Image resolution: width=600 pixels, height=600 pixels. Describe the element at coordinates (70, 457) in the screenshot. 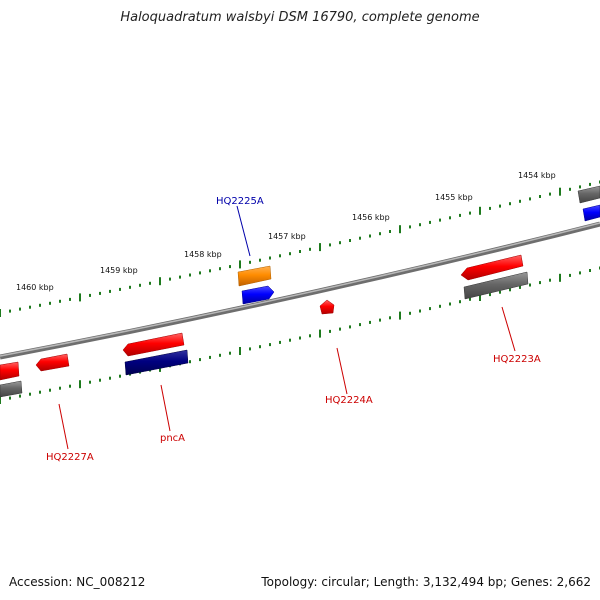

I see `gene-label-hq2227a: HQ2227A` at that location.